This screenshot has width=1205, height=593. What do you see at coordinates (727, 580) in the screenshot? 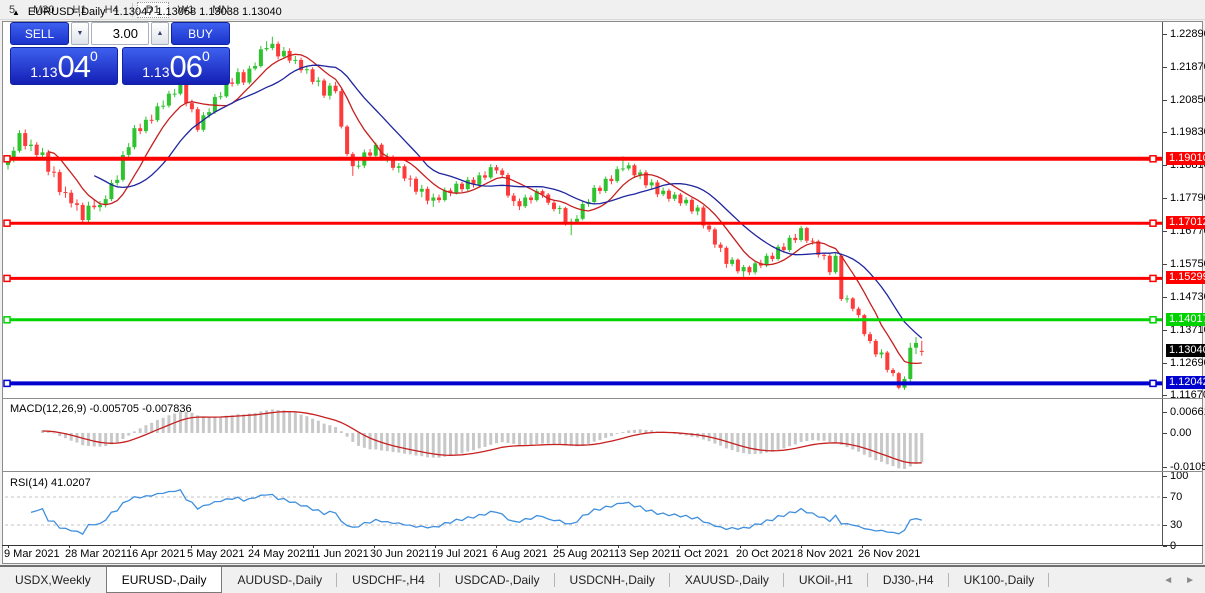
I see `chart-tab-xauusd-daily: XAUUSD-,Daily` at bounding box center [727, 580].